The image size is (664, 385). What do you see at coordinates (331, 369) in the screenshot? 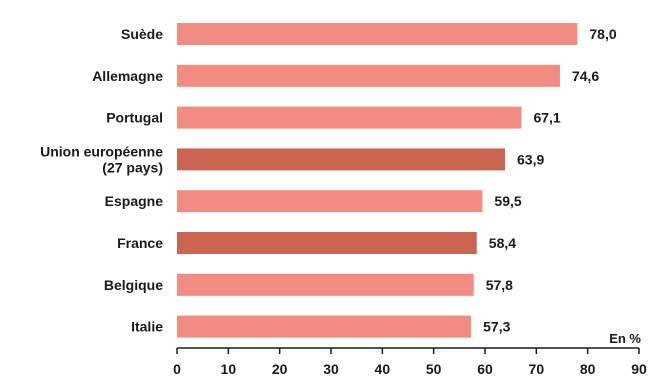
I see `x-tick-label: 30` at bounding box center [331, 369].